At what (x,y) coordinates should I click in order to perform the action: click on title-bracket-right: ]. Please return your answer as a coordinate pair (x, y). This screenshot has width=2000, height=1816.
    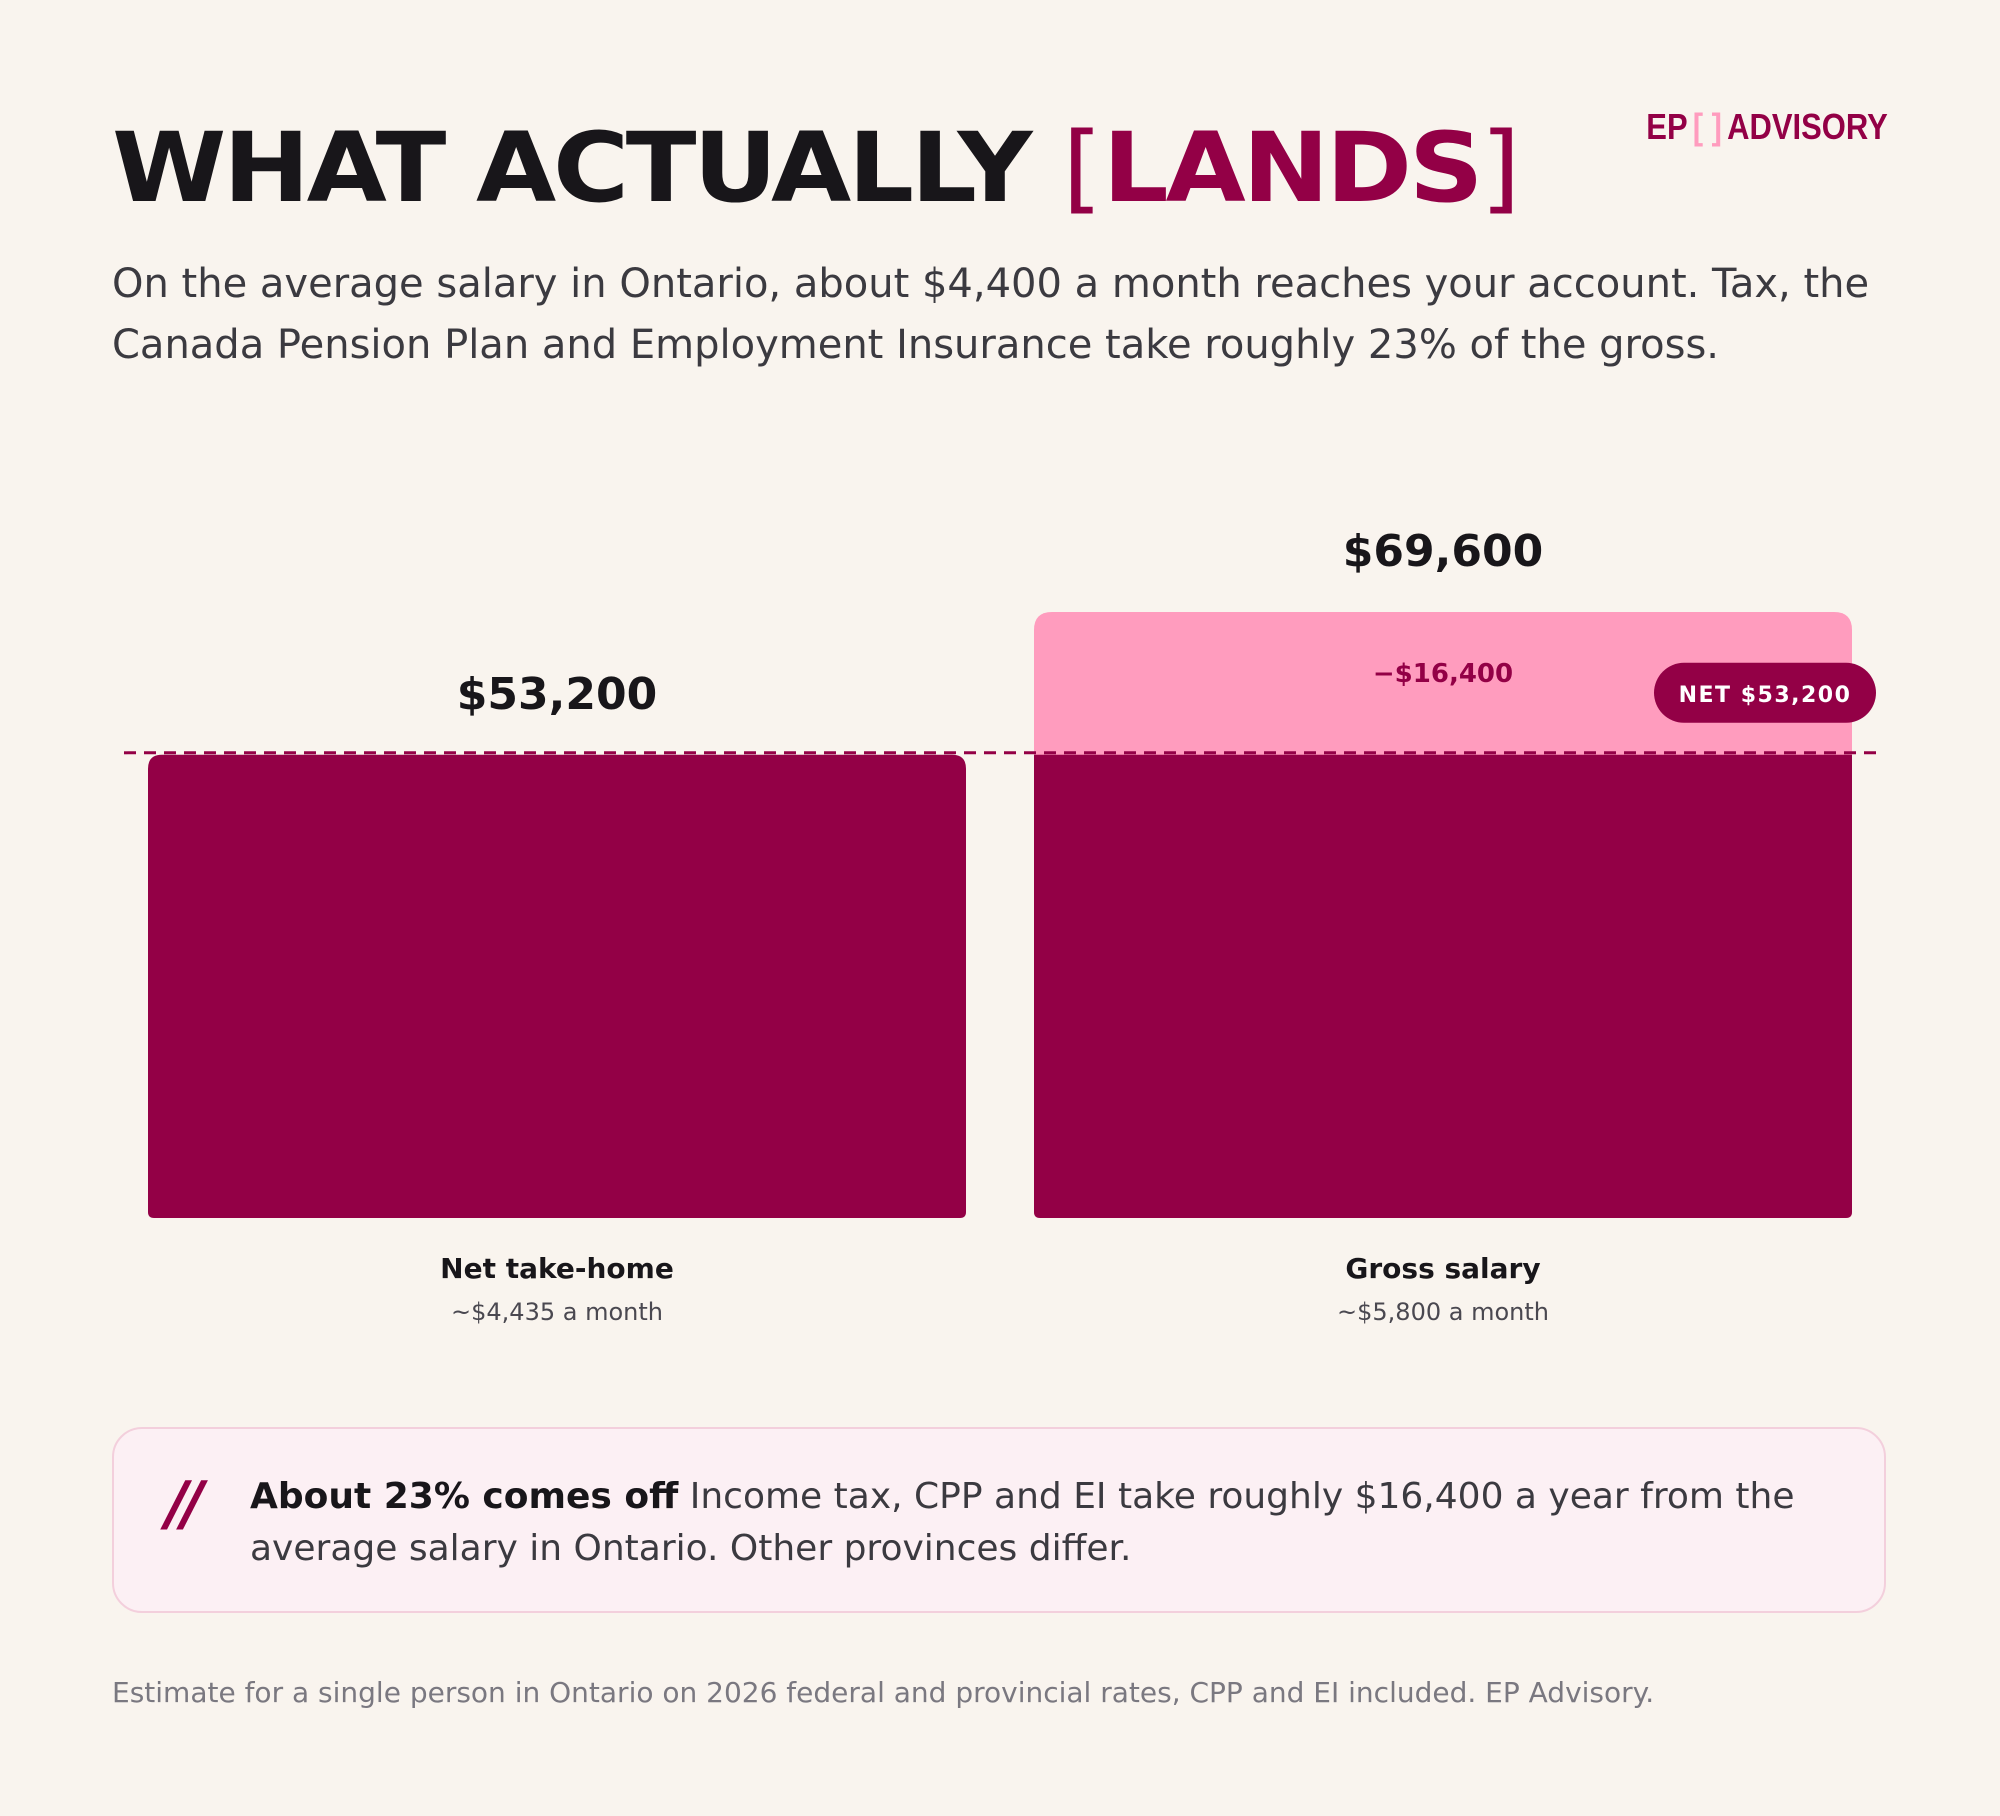
    Looking at the image, I should click on (1500, 168).